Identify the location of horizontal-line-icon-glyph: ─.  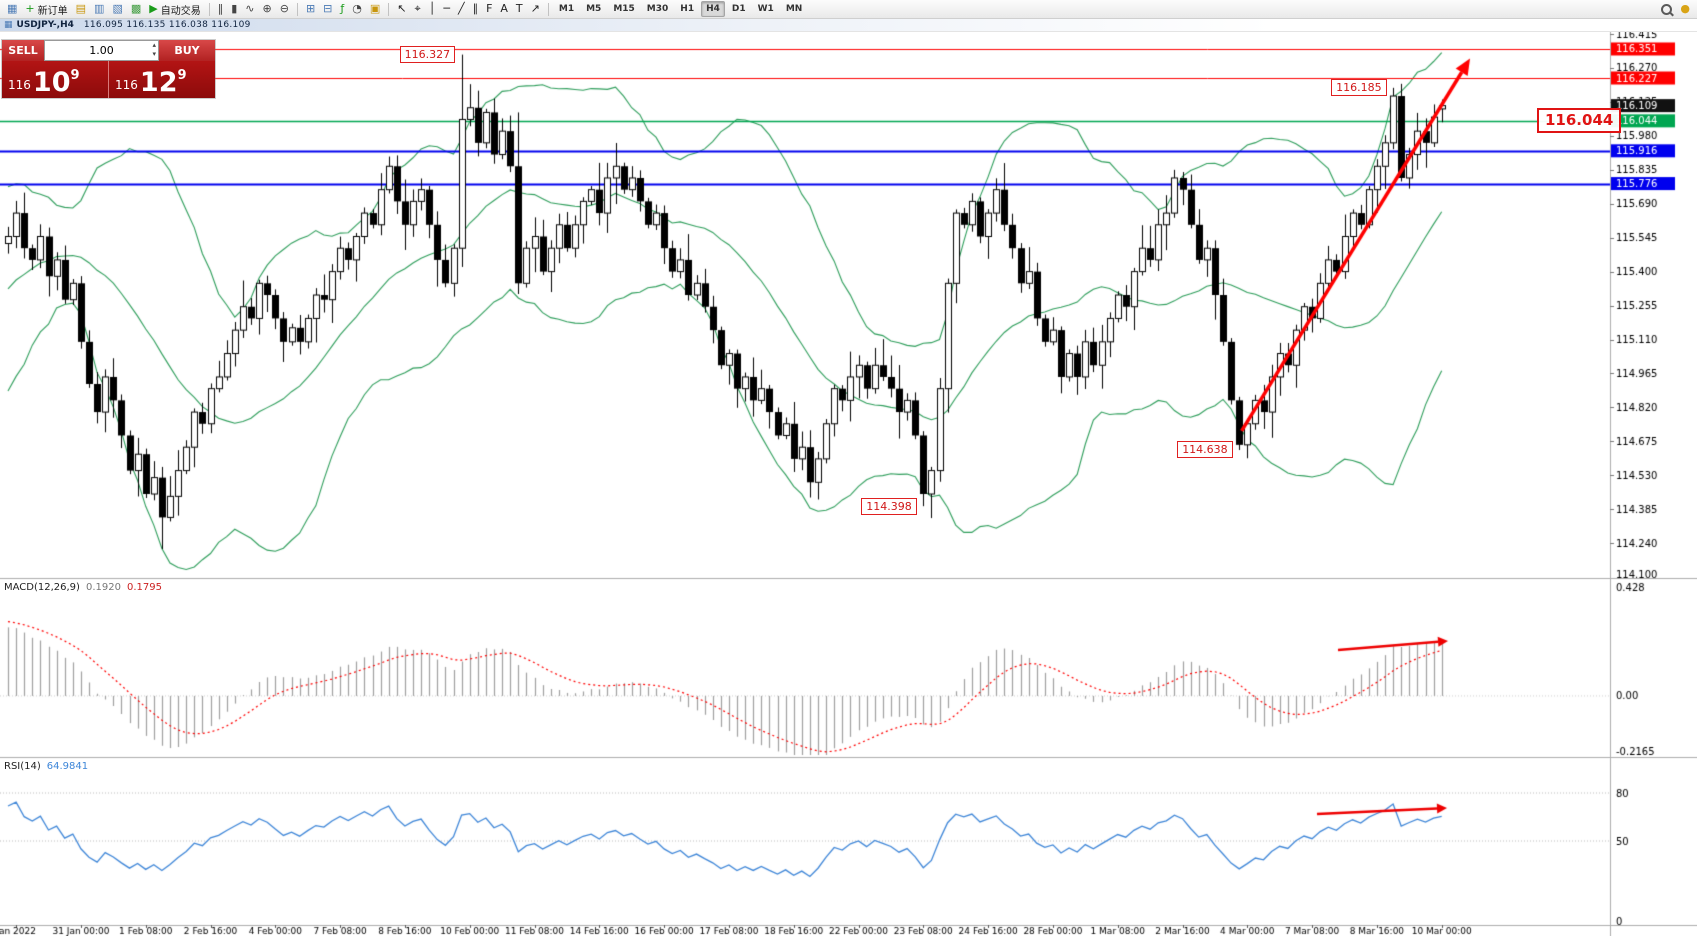
(446, 8).